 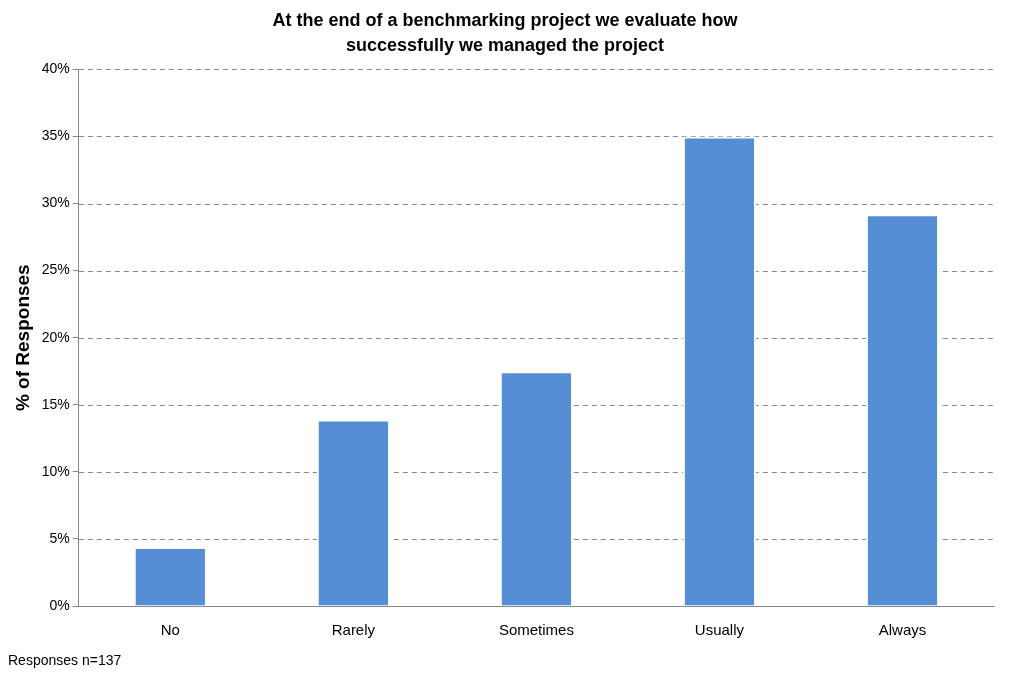 What do you see at coordinates (59, 604) in the screenshot?
I see `y-tick-label: 0%` at bounding box center [59, 604].